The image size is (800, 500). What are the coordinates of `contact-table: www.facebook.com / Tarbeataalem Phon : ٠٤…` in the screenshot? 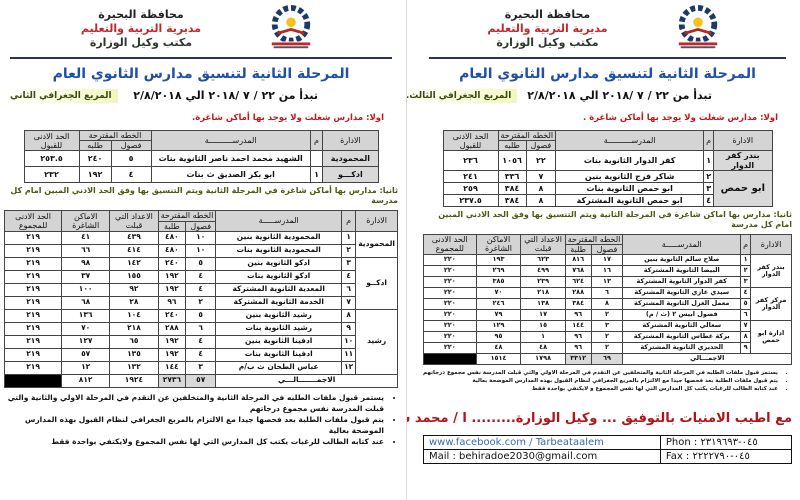 It's located at (608, 450).